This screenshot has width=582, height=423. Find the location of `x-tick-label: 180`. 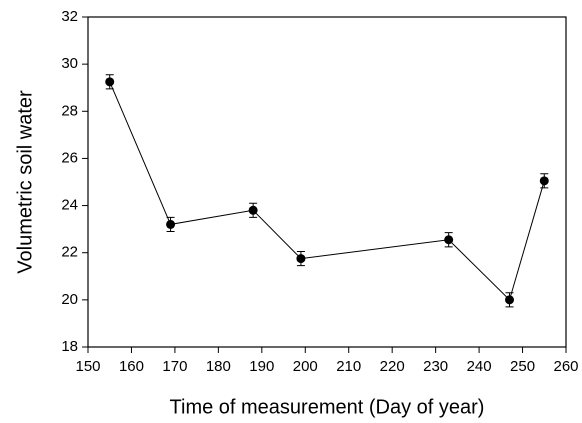

x-tick-label: 180 is located at coordinates (218, 366).